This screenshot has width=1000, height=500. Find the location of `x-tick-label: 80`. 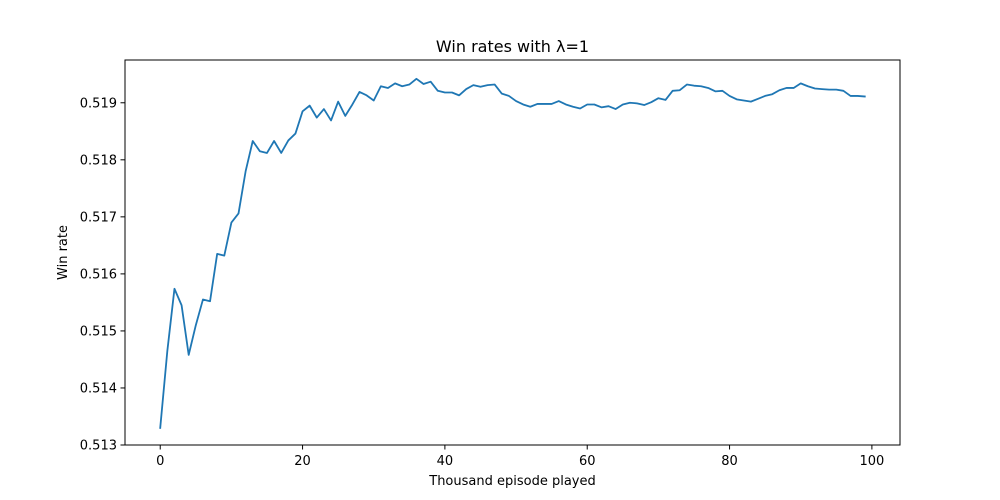

x-tick-label: 80 is located at coordinates (729, 461).